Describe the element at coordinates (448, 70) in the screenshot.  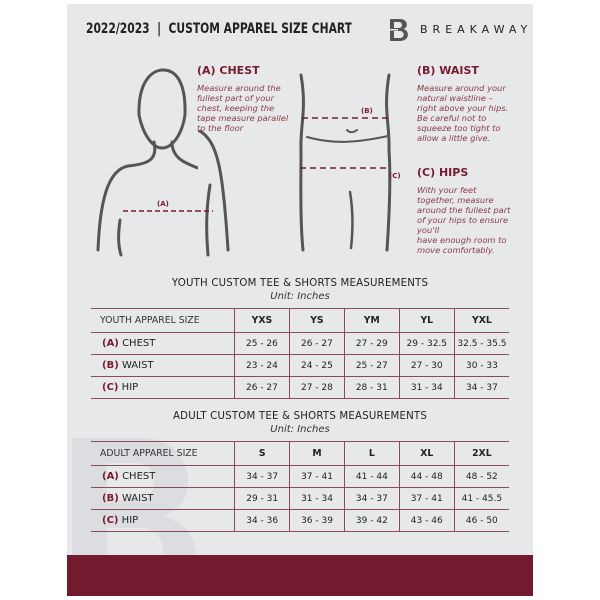
I see `waist-heading: (B) WAIST` at that location.